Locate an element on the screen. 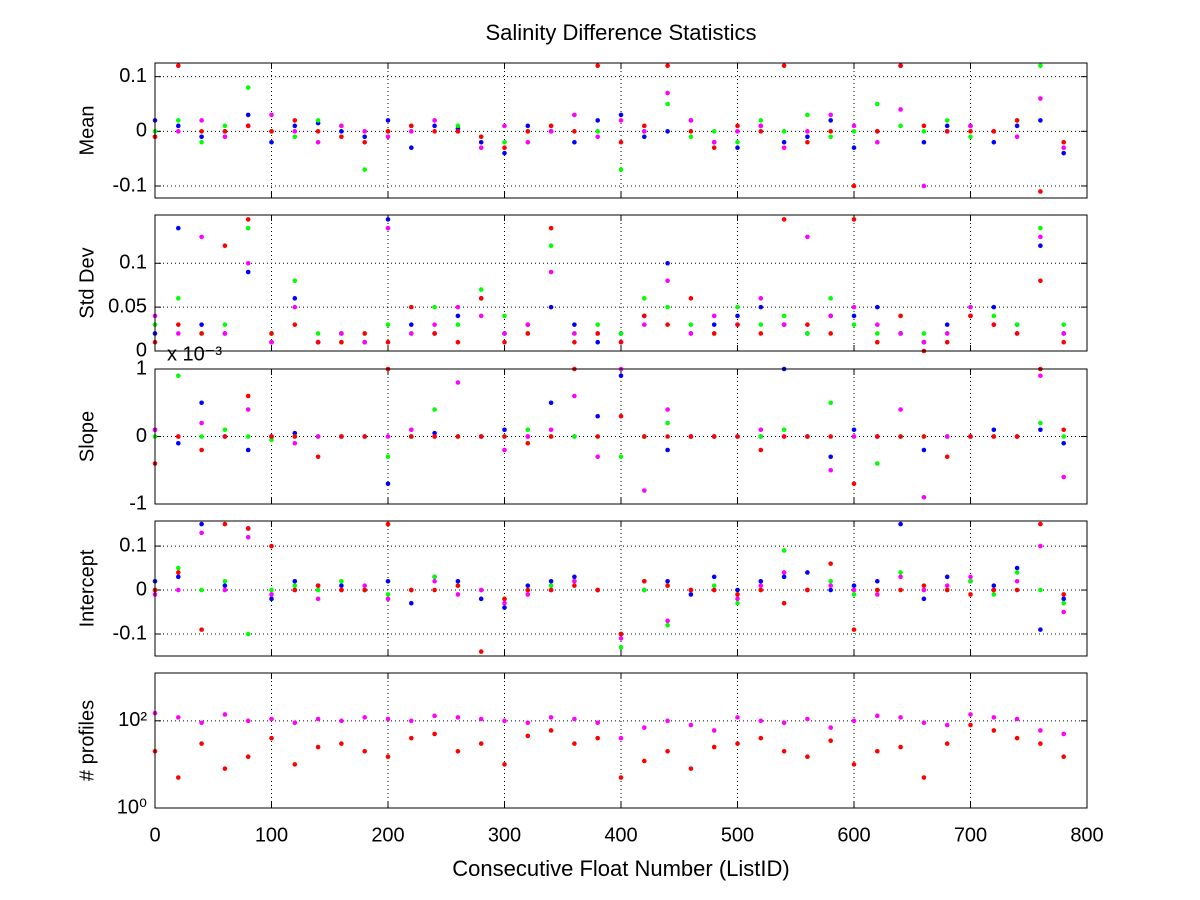  x-tick-label: 400 is located at coordinates (620, 835).